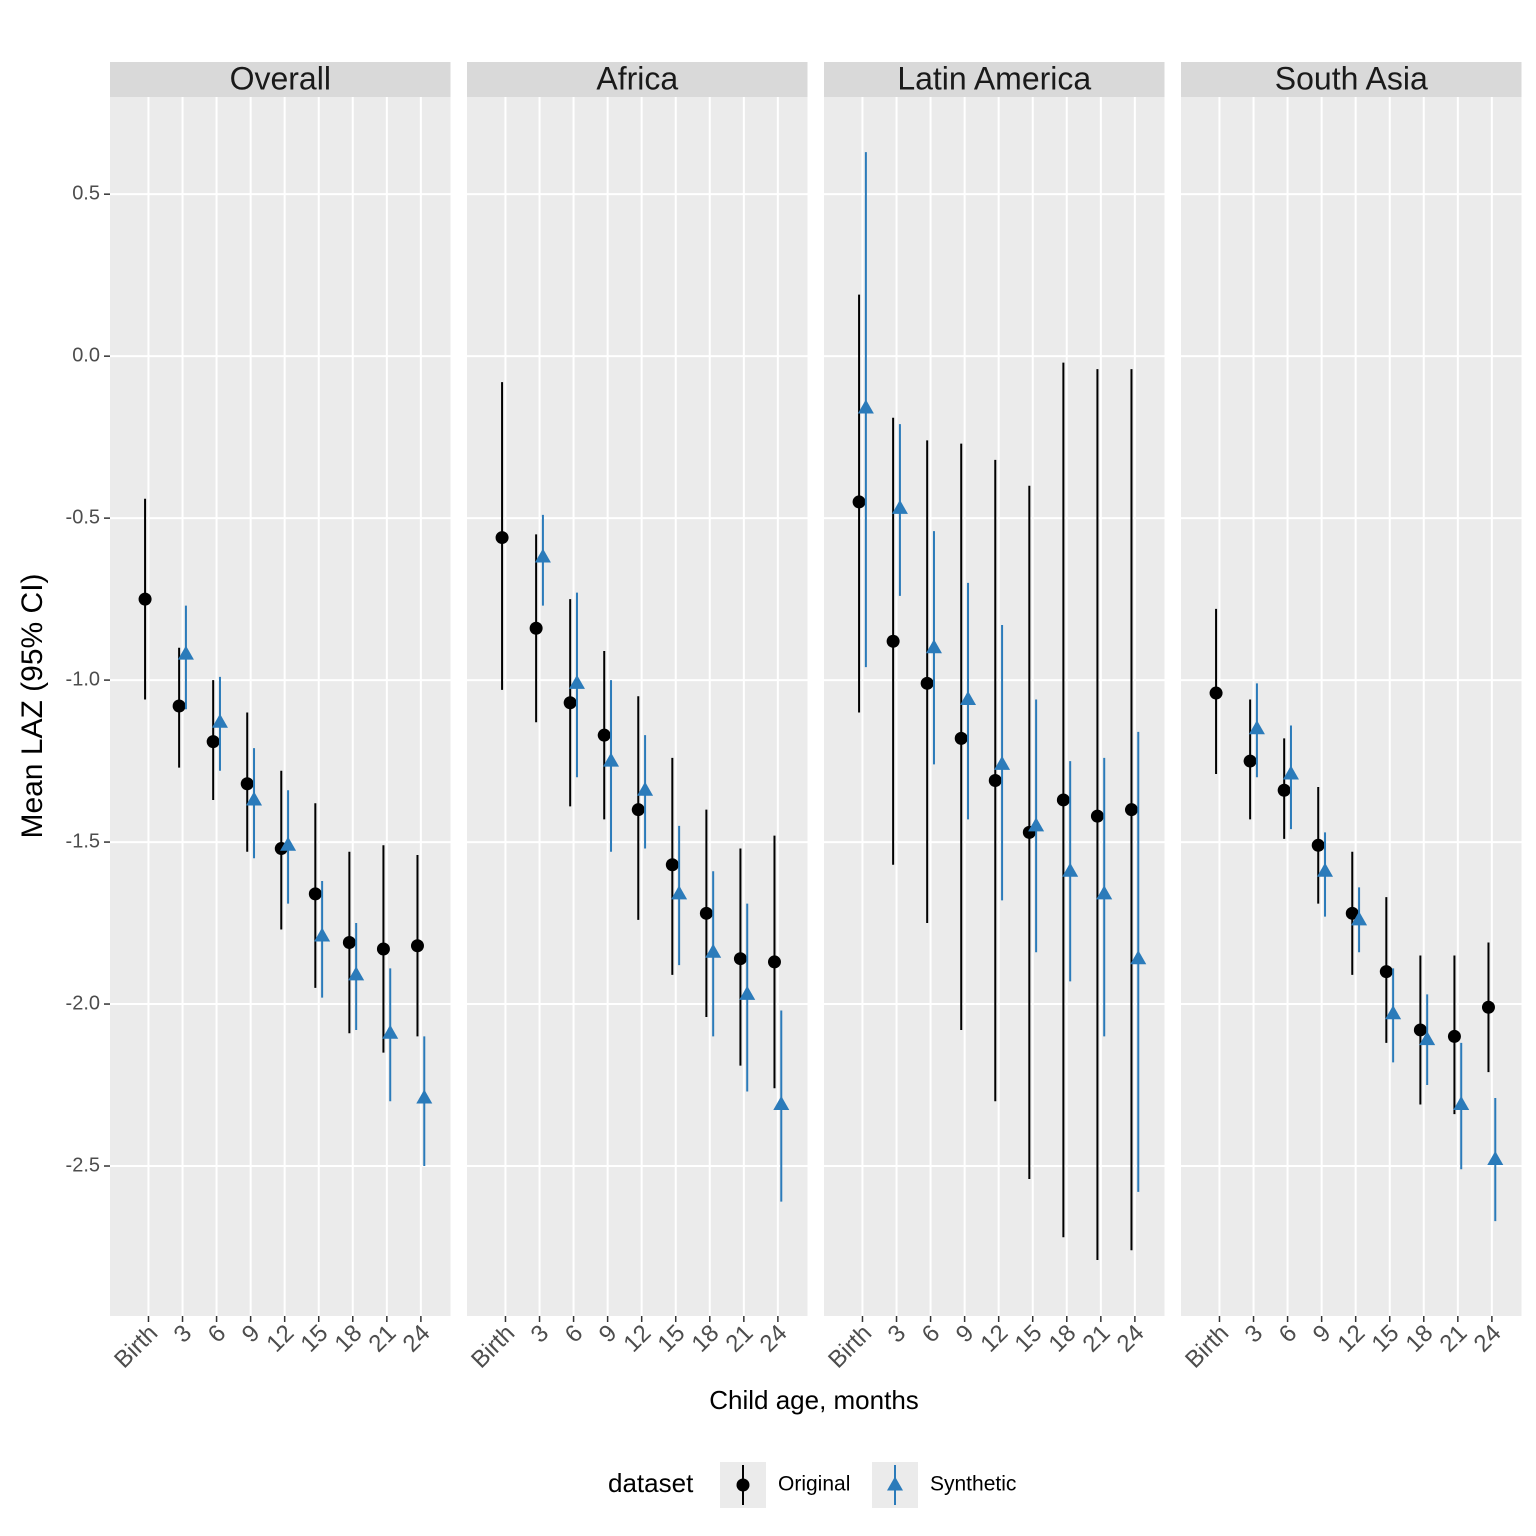 This screenshot has width=1536, height=1536. I want to click on y-tick-label: 0.0, so click(86, 355).